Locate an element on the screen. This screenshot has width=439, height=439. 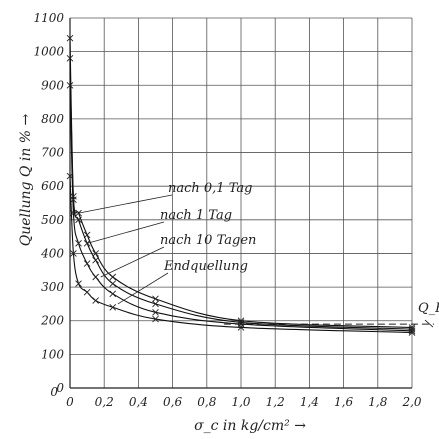
reference-line: Q_E is located at coordinates (331, 314).